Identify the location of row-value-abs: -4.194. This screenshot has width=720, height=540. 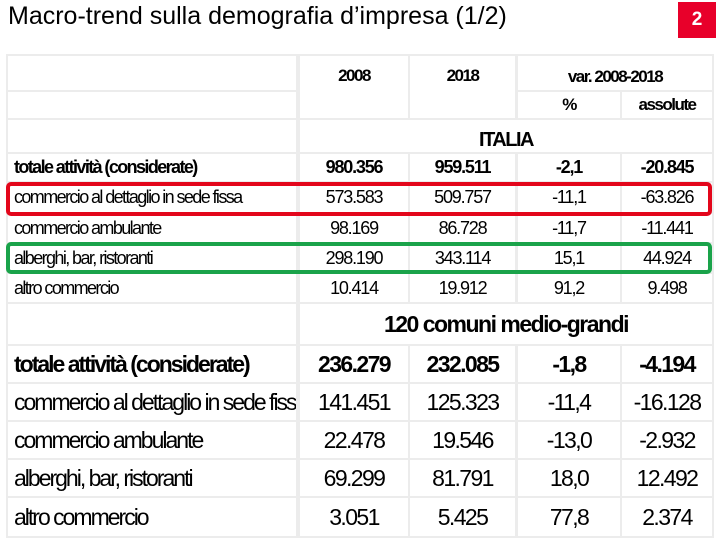
(667, 364).